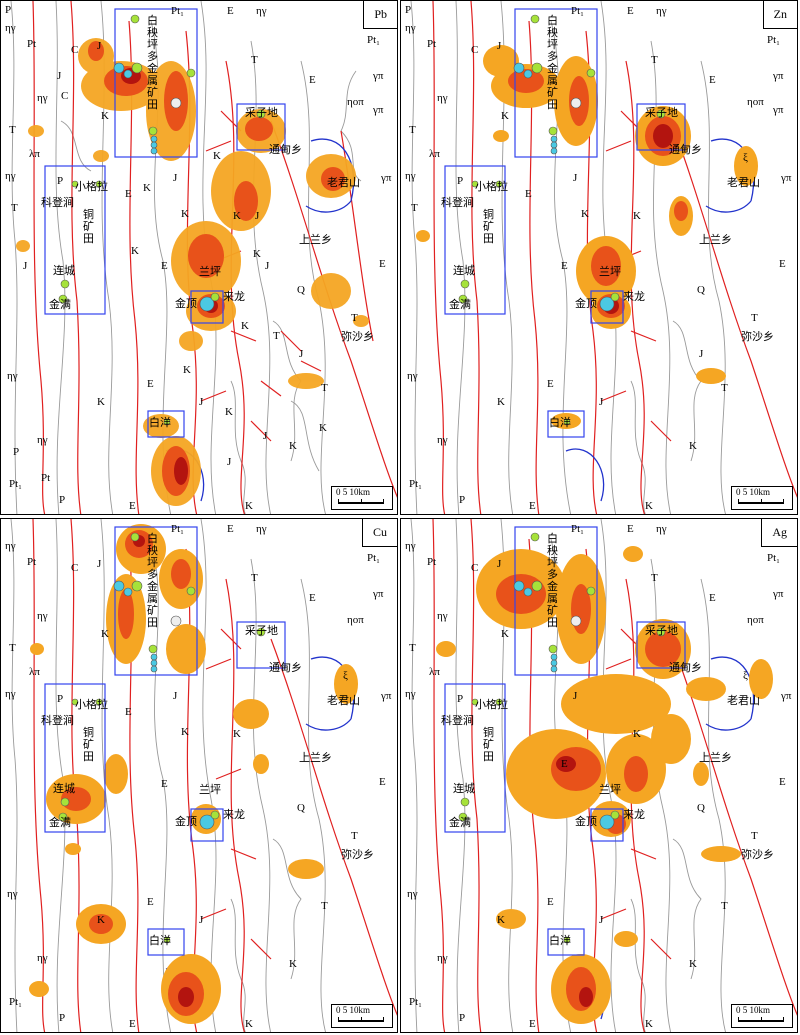 The height and width of the screenshot is (1035, 800). What do you see at coordinates (380, 15) in the screenshot?
I see `element-label: Pb` at bounding box center [380, 15].